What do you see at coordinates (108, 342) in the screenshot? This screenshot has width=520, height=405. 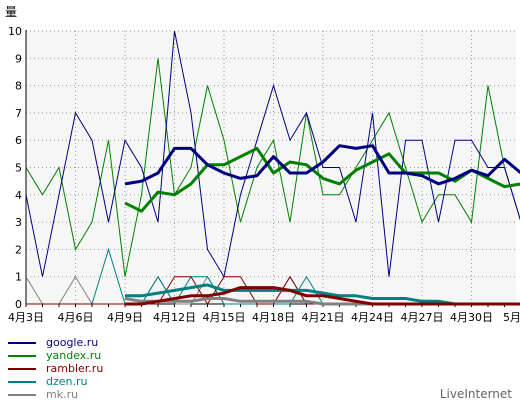 I see `legend-item-google: google.ru` at bounding box center [108, 342].